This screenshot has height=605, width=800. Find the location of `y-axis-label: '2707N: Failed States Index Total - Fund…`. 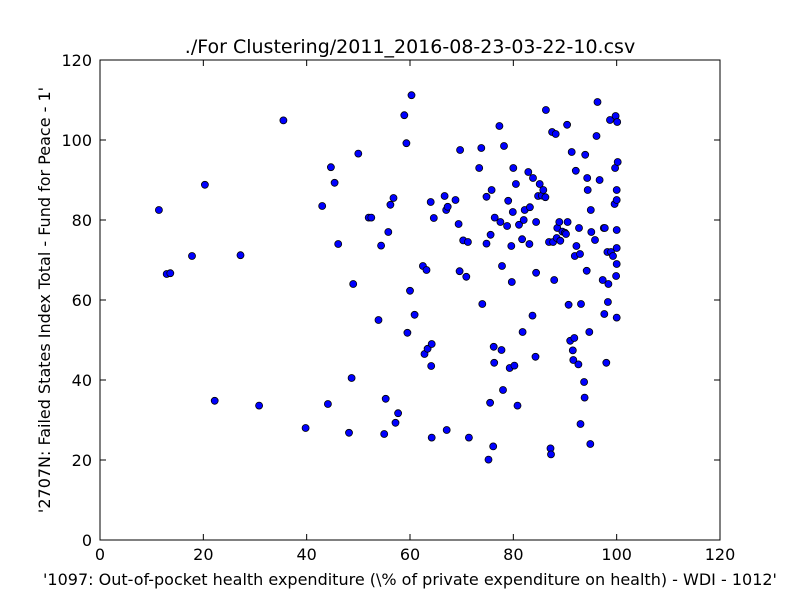

y-axis-label: '2707N: Failed States Index Total - Fund… is located at coordinates (44, 300).